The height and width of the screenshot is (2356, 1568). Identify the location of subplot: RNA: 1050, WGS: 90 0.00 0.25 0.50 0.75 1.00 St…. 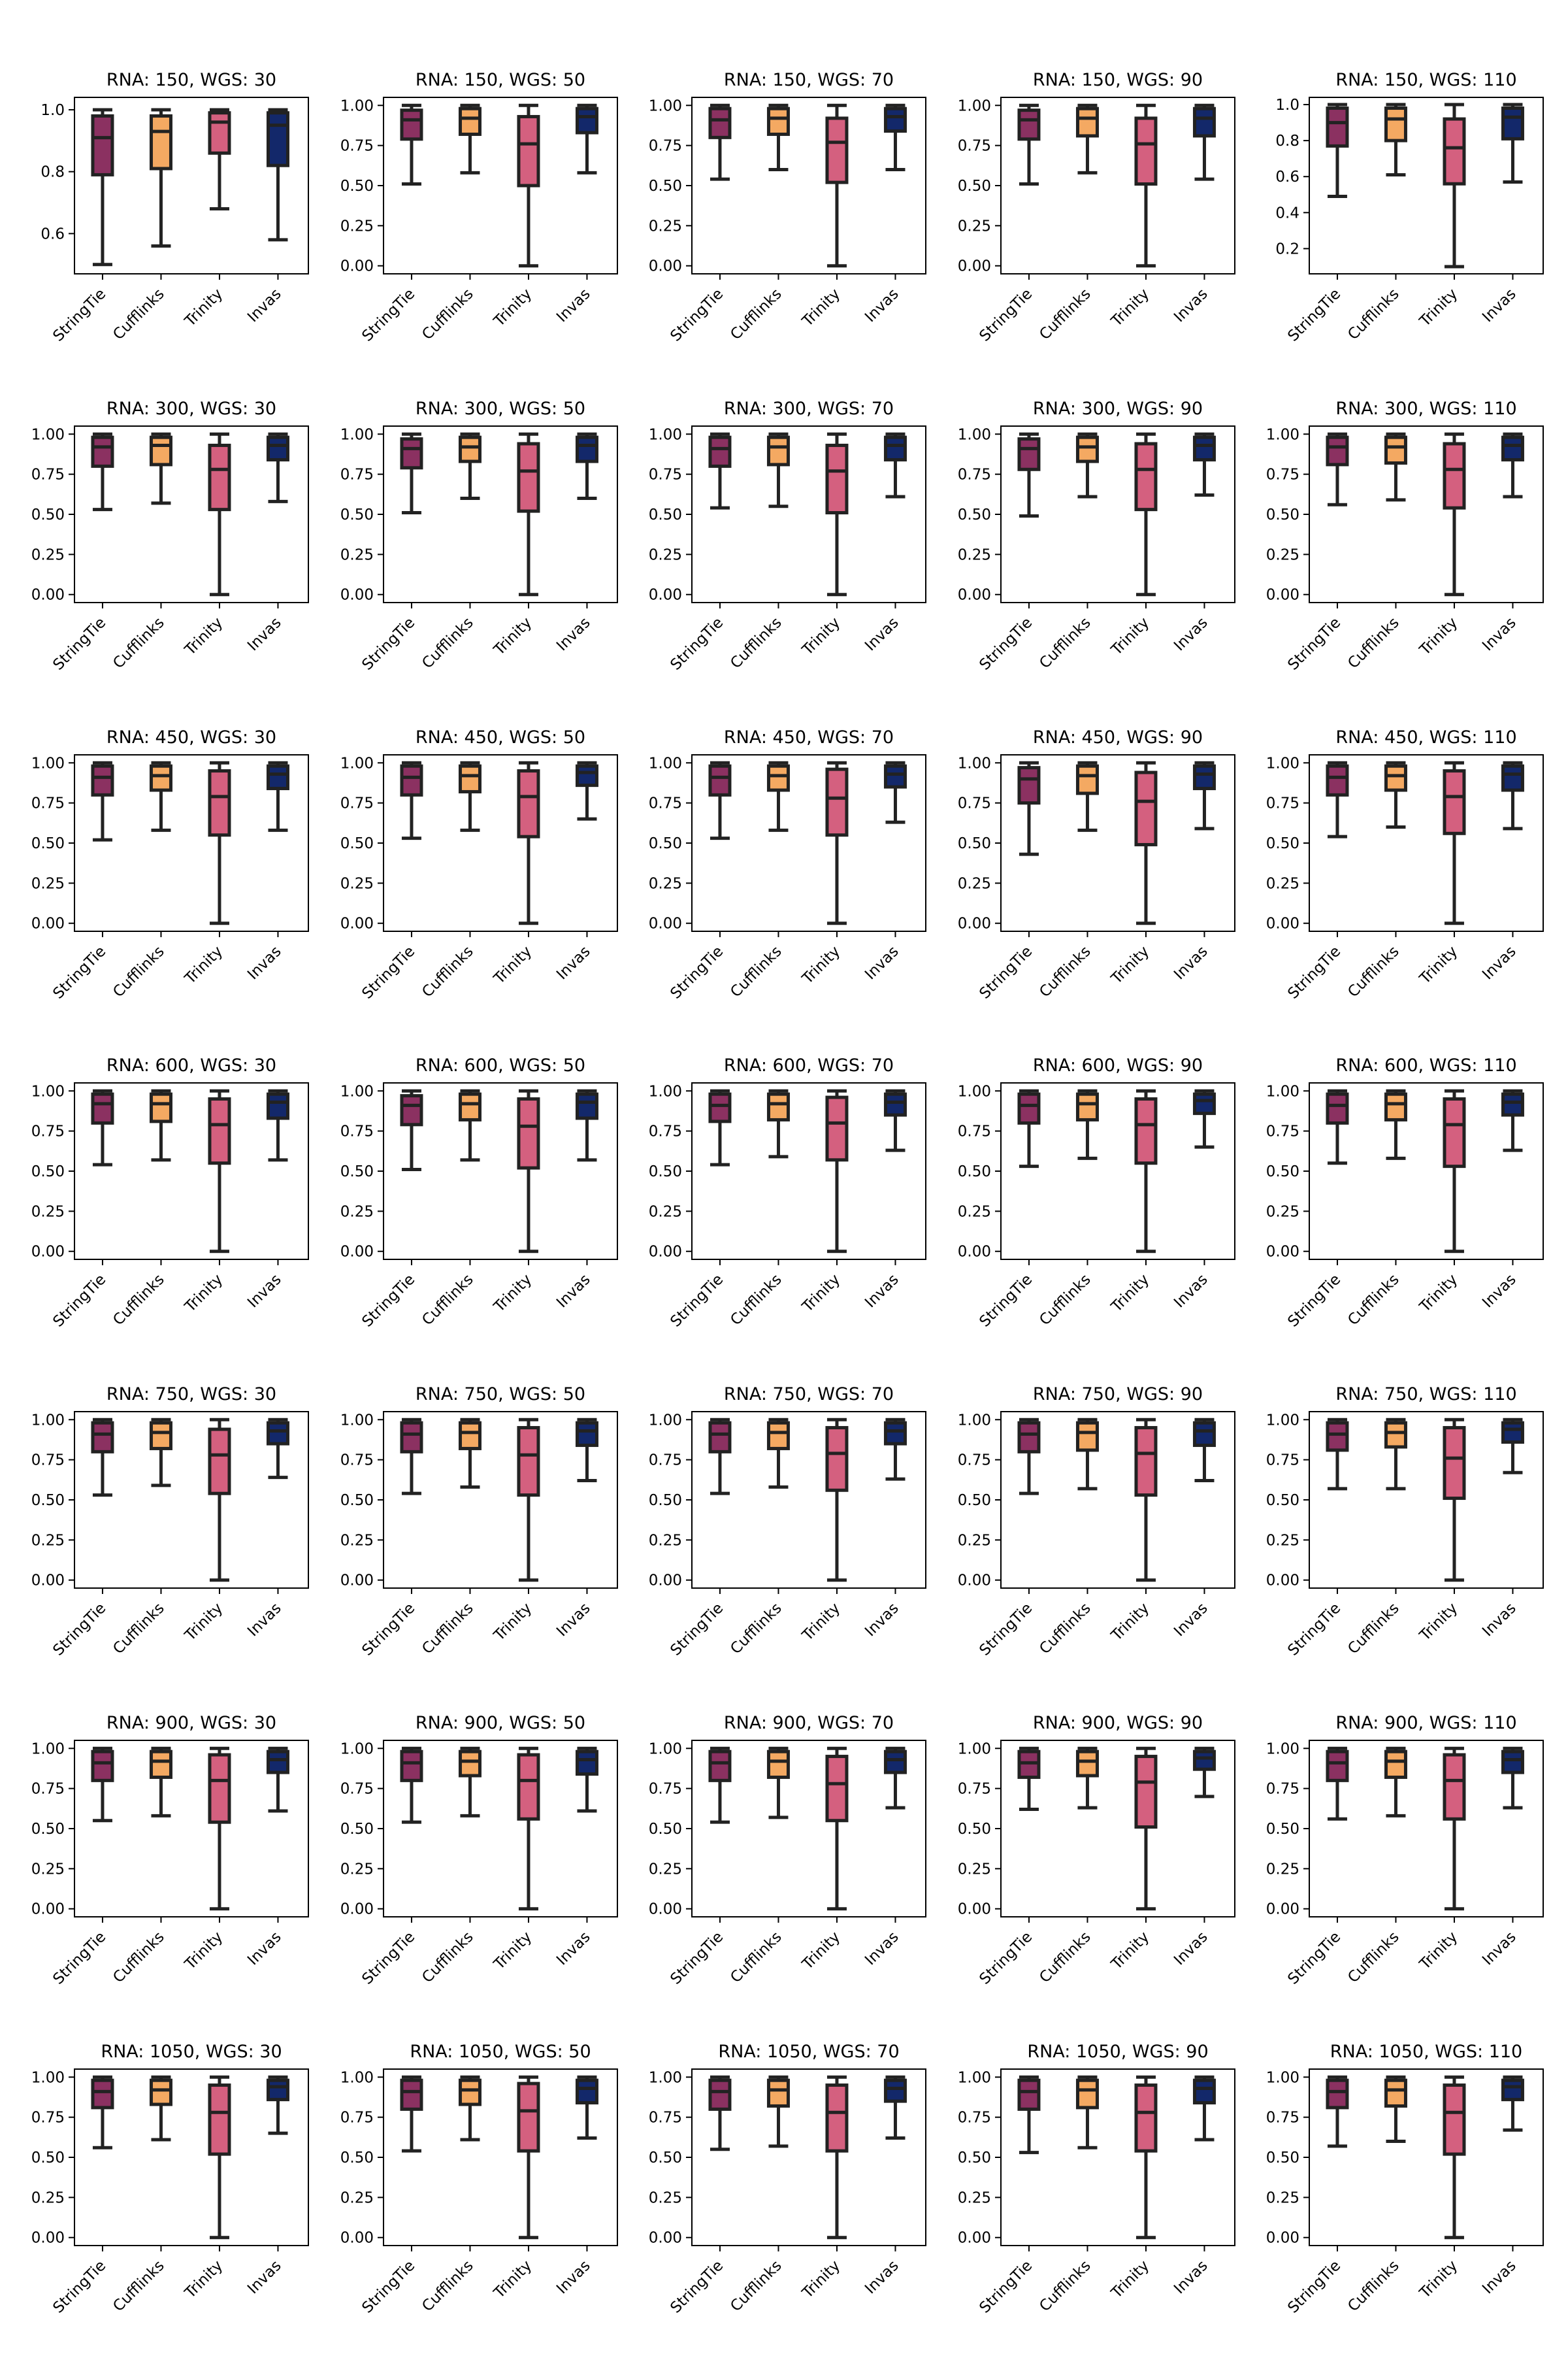
(1096, 2179).